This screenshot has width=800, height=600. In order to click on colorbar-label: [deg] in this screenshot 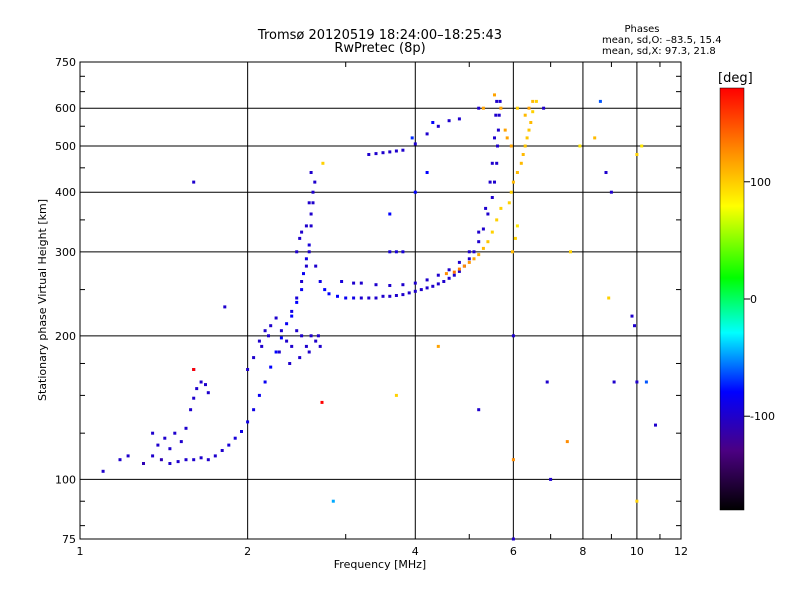, I will do `click(735, 78)`.